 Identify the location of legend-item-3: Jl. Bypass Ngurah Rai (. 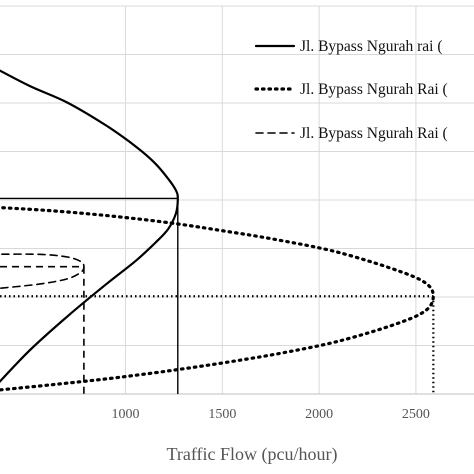
(351, 133).